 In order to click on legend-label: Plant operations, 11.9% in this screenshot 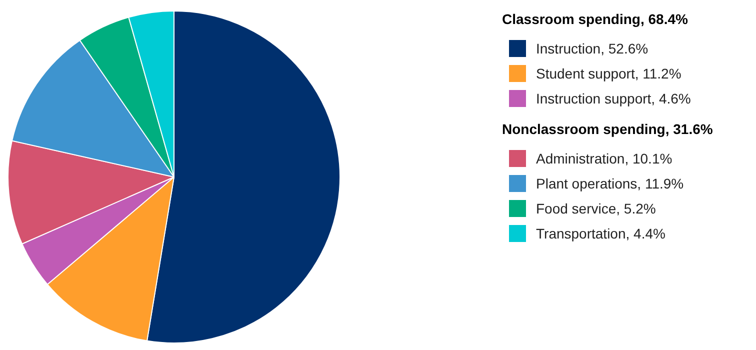, I will do `click(610, 184)`.